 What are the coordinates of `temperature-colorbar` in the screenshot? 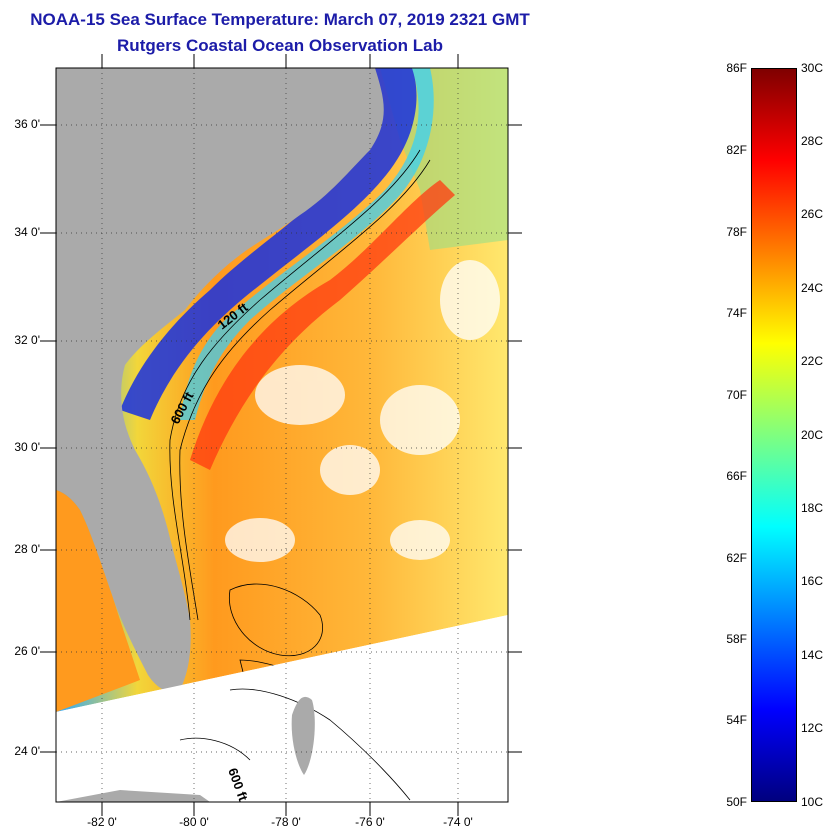 It's located at (774, 435).